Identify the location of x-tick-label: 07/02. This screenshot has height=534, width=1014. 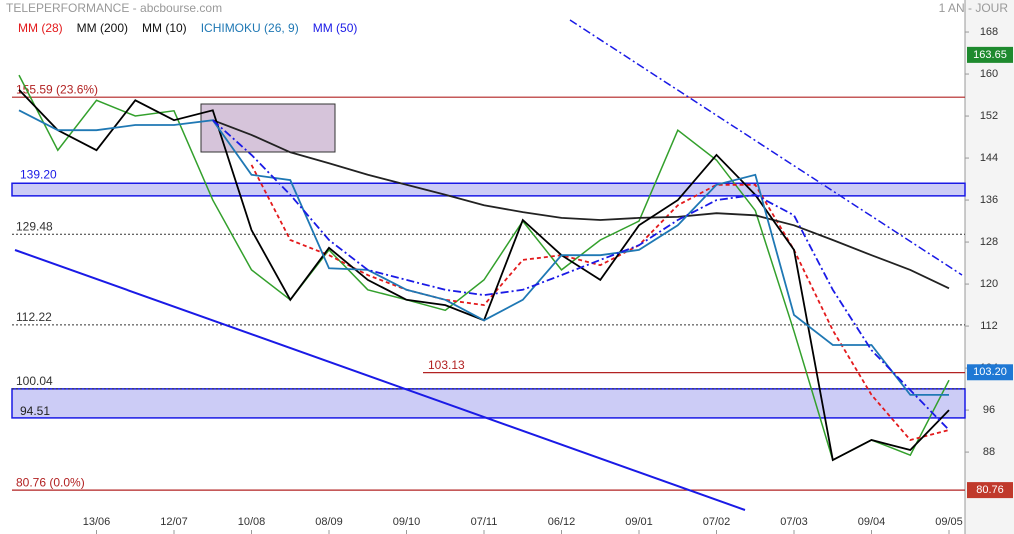
(717, 522).